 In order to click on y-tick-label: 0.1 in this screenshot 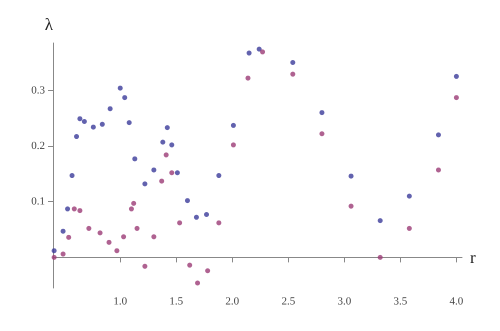, I will do `click(38, 202)`.